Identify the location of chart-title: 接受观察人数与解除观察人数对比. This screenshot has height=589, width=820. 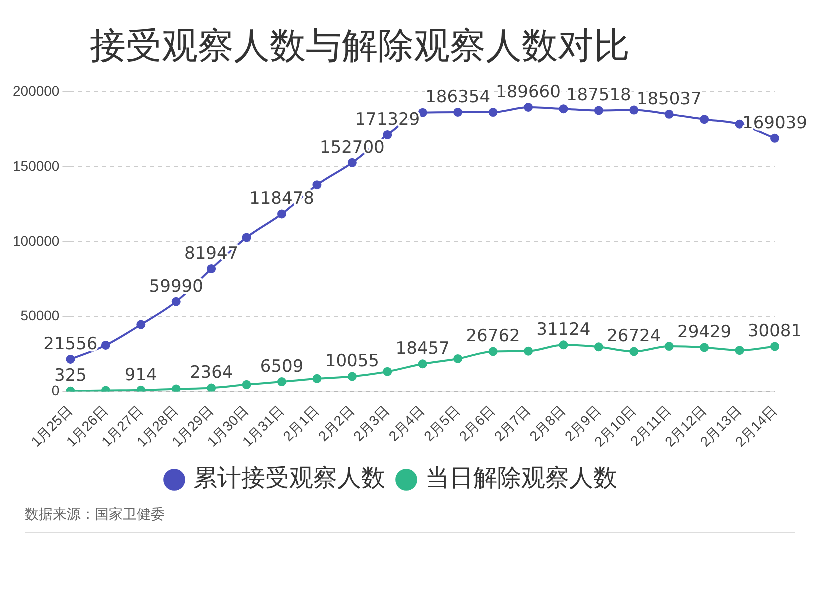
(360, 47).